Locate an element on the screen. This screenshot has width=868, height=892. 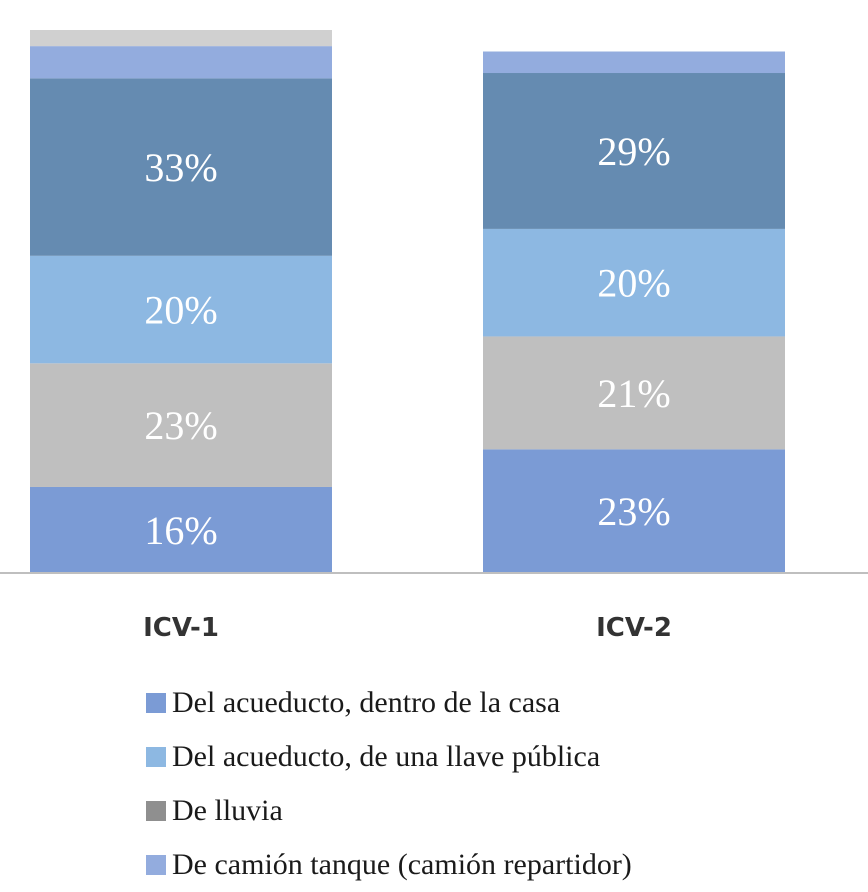
category-label-icv-2: ICV-2 is located at coordinates (634, 628).